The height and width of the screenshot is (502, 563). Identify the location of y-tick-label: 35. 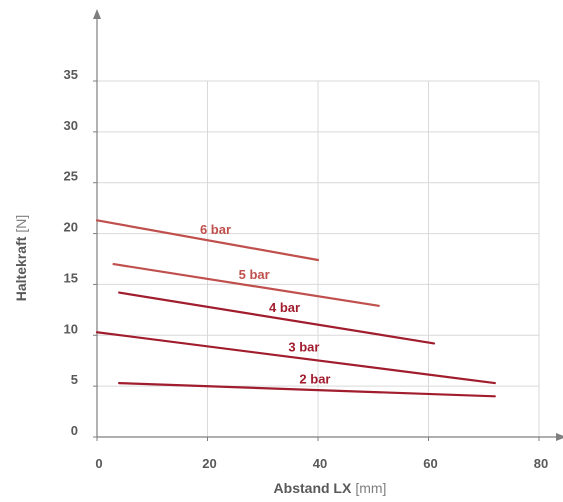
(71, 74).